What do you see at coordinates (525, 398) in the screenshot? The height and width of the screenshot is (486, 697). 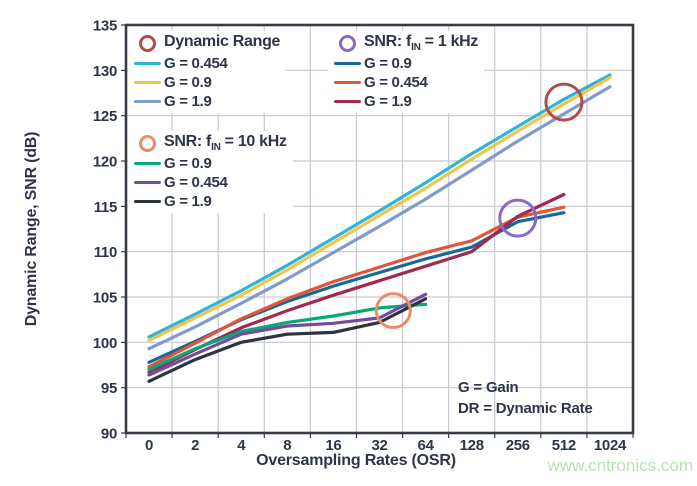 I see `gain-definition-note: G = Gain DR = Dynamic Rate` at bounding box center [525, 398].